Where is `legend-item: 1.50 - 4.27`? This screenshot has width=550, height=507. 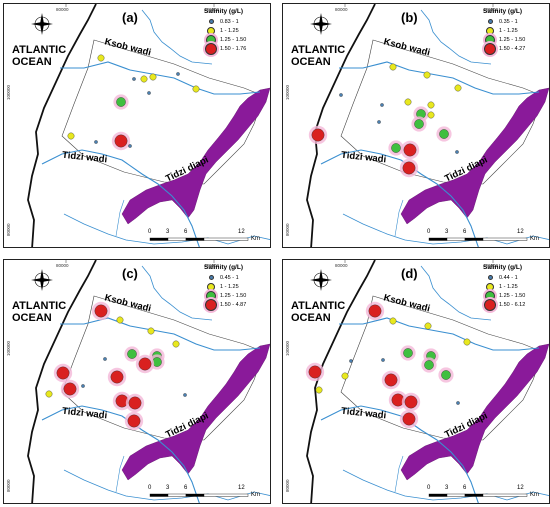
legend-item: 1.50 - 4.27 is located at coordinates (515, 48).